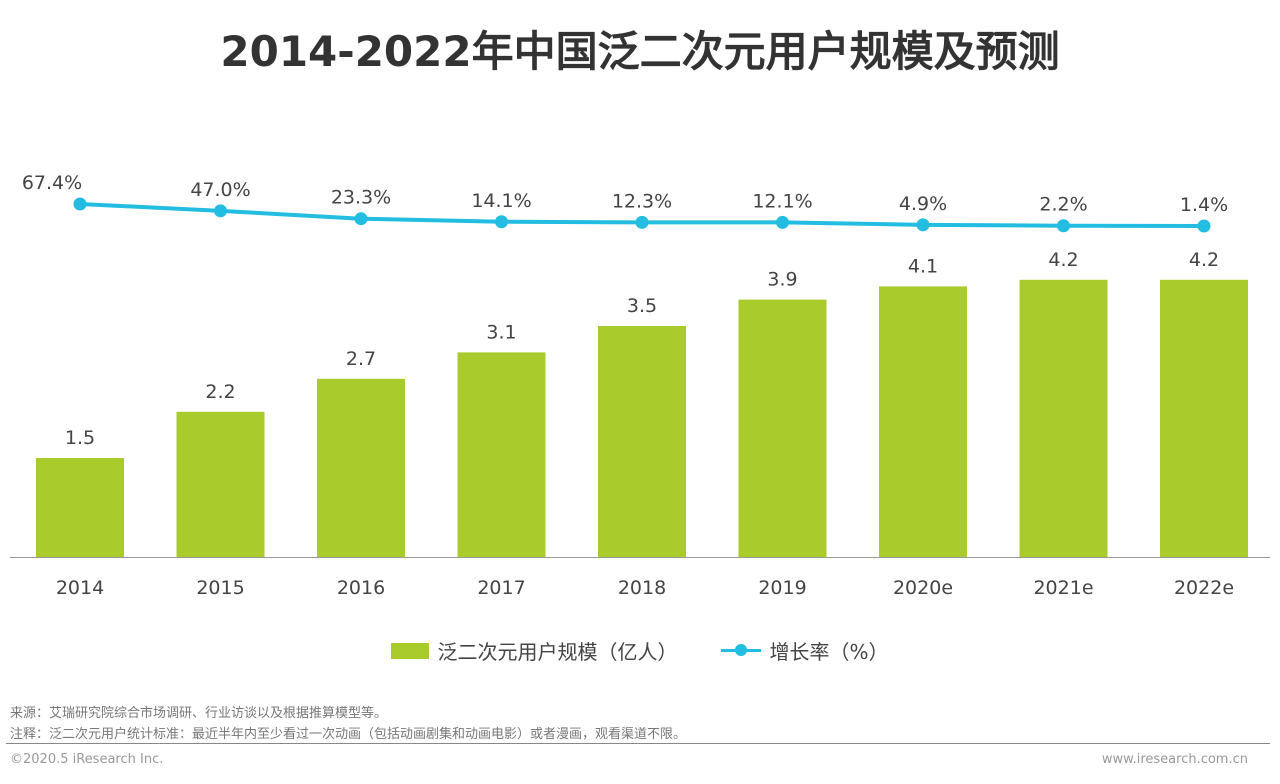 The height and width of the screenshot is (784, 1280). I want to click on legend-label: 增长率（%）, so click(829, 652).